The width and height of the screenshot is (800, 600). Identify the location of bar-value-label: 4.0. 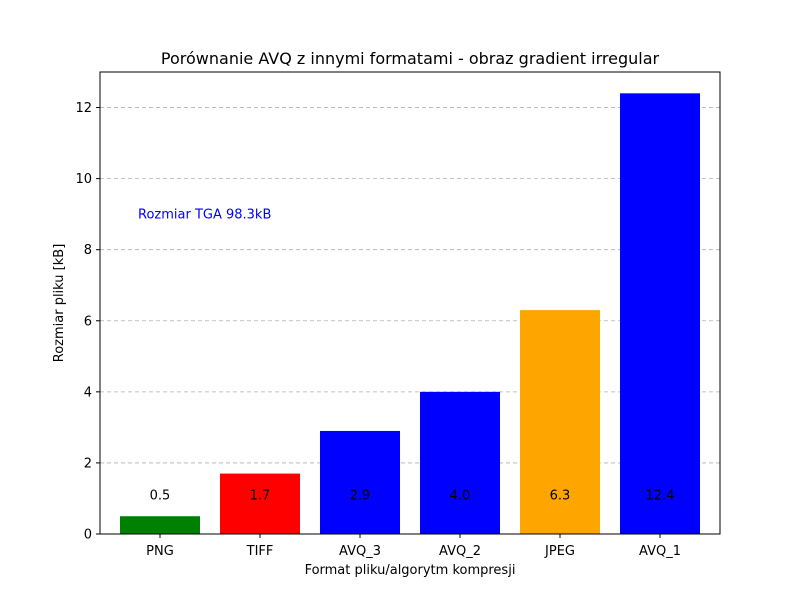
(460, 495).